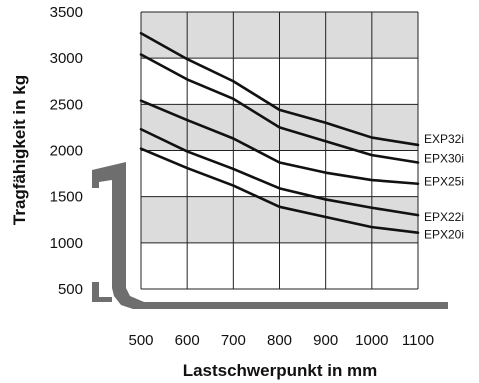  I want to click on x-tick-labels: 500 600 700 800 900 1000 1100, so click(281, 340).